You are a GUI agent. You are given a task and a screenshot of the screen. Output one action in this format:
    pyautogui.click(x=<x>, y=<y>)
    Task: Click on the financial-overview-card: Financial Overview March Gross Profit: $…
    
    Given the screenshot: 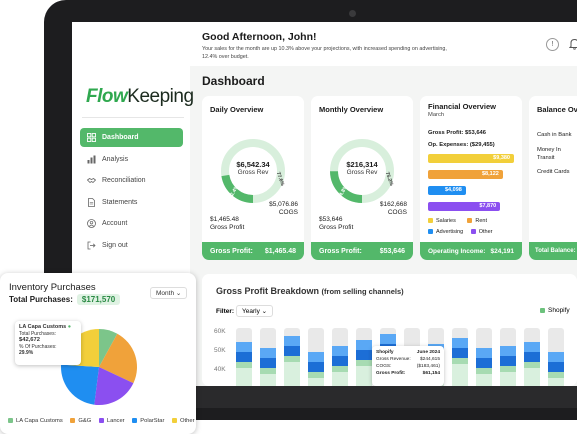 What is the action you would take?
    pyautogui.click(x=471, y=178)
    